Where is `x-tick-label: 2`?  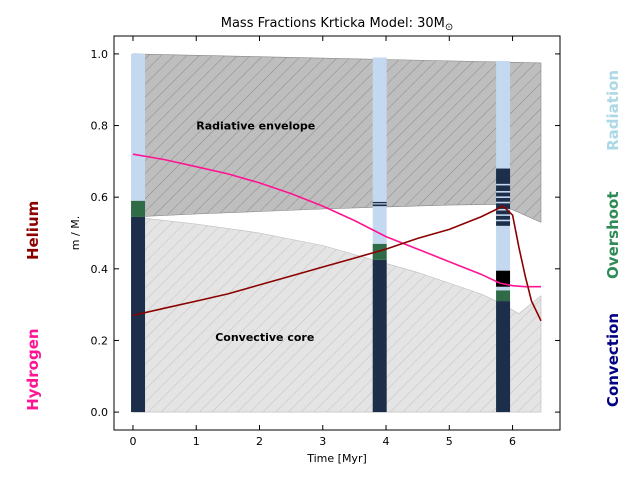 x-tick-label: 2 is located at coordinates (259, 441).